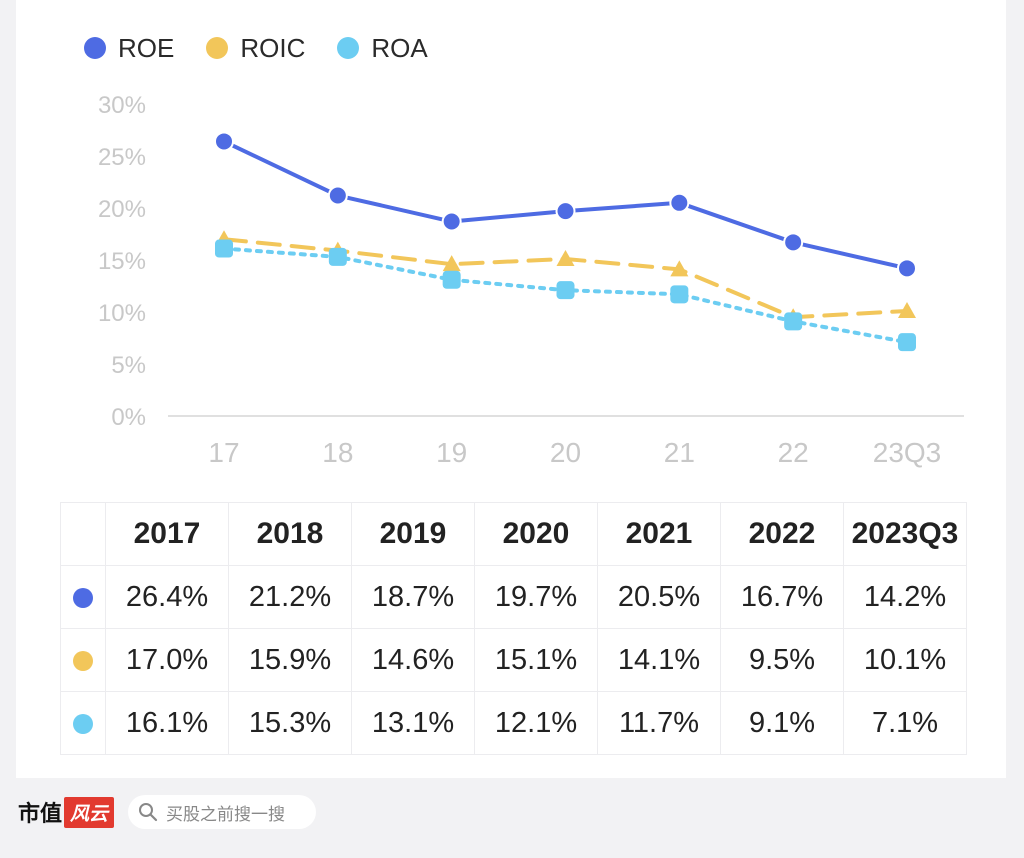  What do you see at coordinates (122, 157) in the screenshot?
I see `y-tick-label: 25%` at bounding box center [122, 157].